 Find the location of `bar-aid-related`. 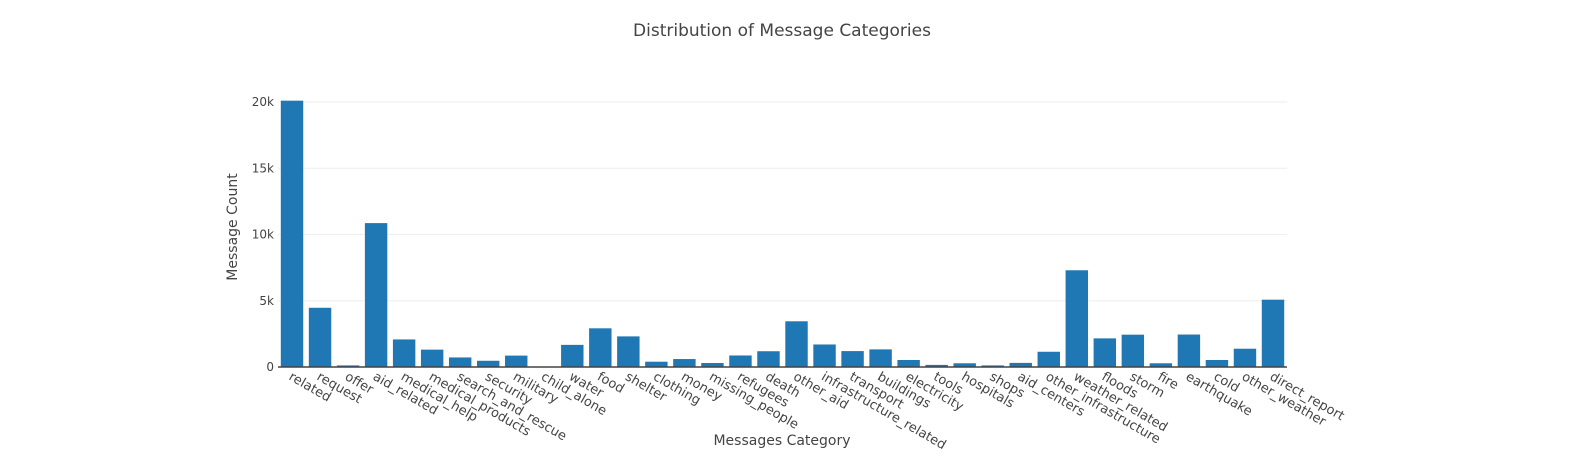

bar-aid-related is located at coordinates (376, 295).